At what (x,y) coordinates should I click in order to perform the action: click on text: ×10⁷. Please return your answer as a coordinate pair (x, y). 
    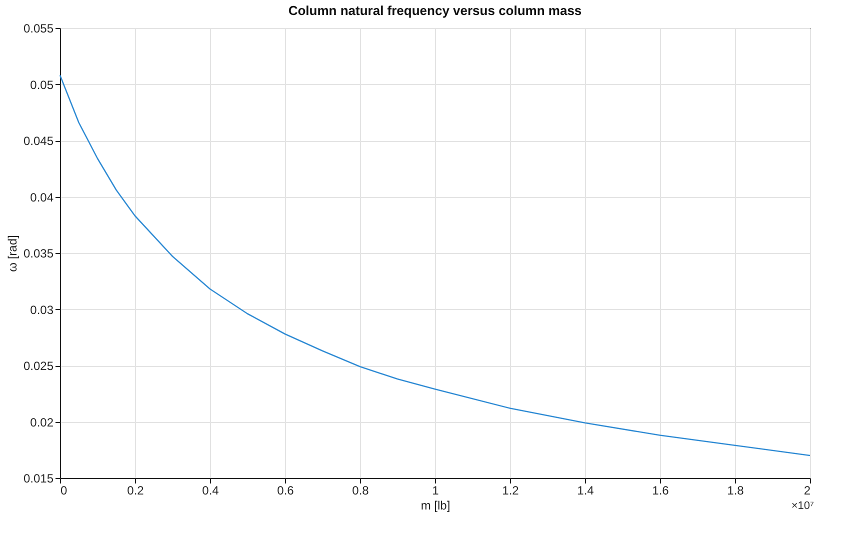
    Looking at the image, I should click on (802, 506).